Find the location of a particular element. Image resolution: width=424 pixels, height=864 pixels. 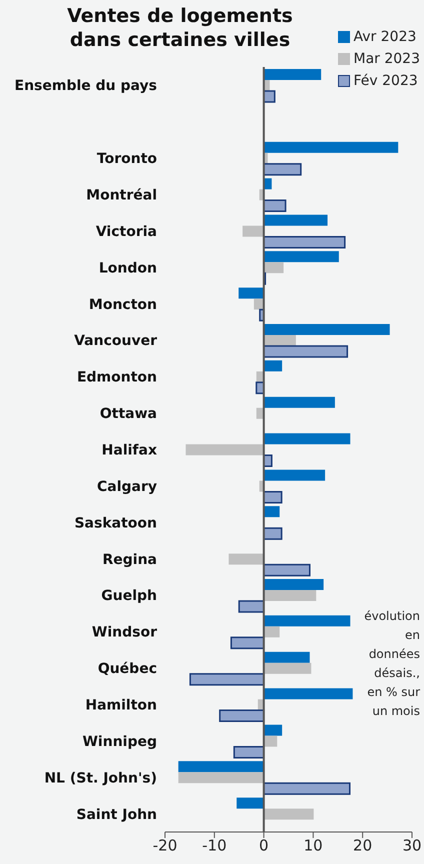

y-tick-label: Vancouver is located at coordinates (116, 341).